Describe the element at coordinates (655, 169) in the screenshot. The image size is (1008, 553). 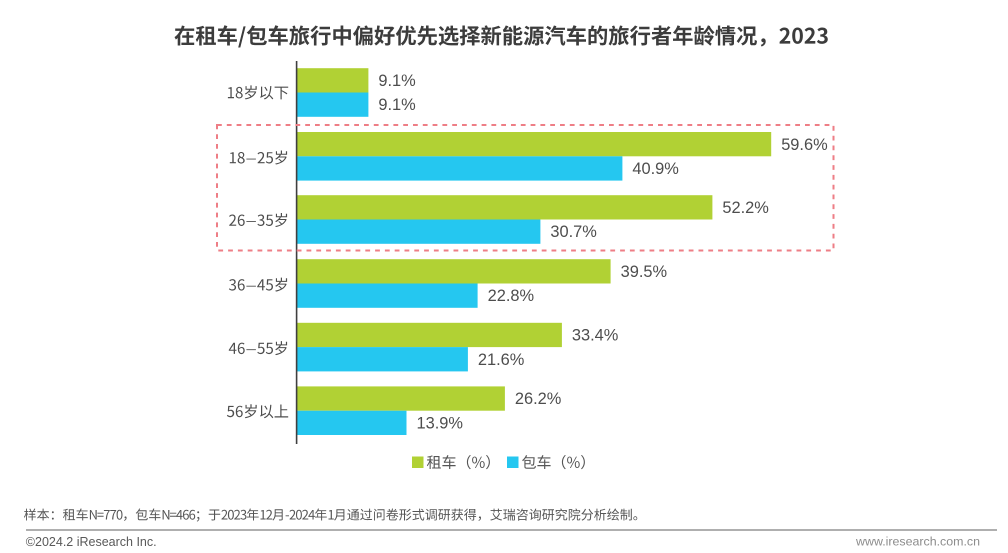
I see `svg-text: 40.9%` at that location.